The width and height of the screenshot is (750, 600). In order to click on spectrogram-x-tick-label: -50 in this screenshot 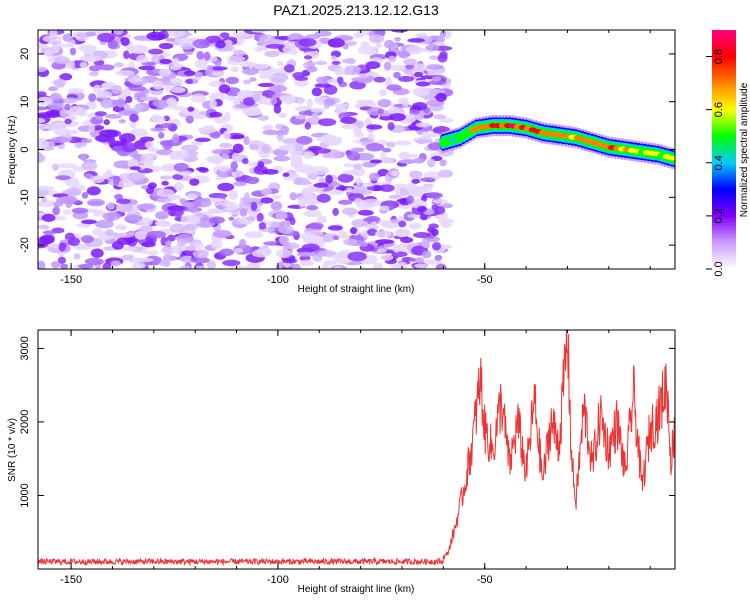, I will do `click(485, 280)`.